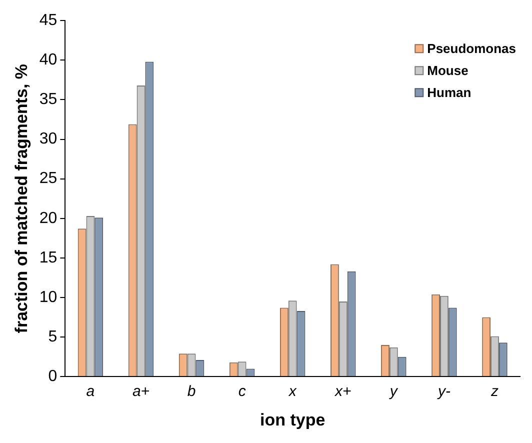 The width and height of the screenshot is (532, 443). What do you see at coordinates (292, 391) in the screenshot?
I see `x-tick-label: x` at bounding box center [292, 391].